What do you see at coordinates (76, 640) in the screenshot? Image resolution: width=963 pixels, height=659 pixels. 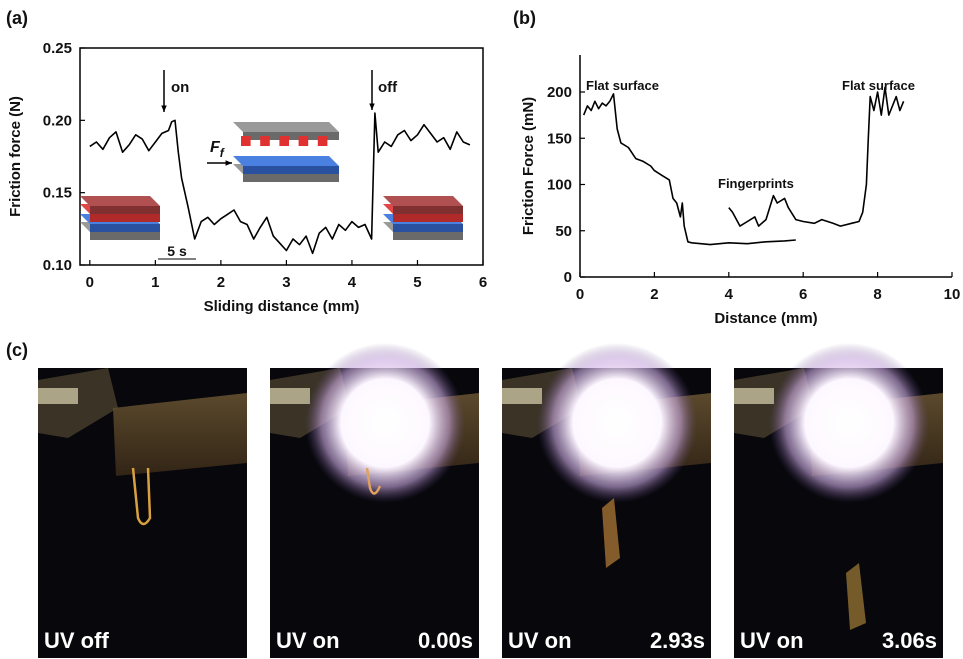 I see `photo-caption: UV off` at bounding box center [76, 640].